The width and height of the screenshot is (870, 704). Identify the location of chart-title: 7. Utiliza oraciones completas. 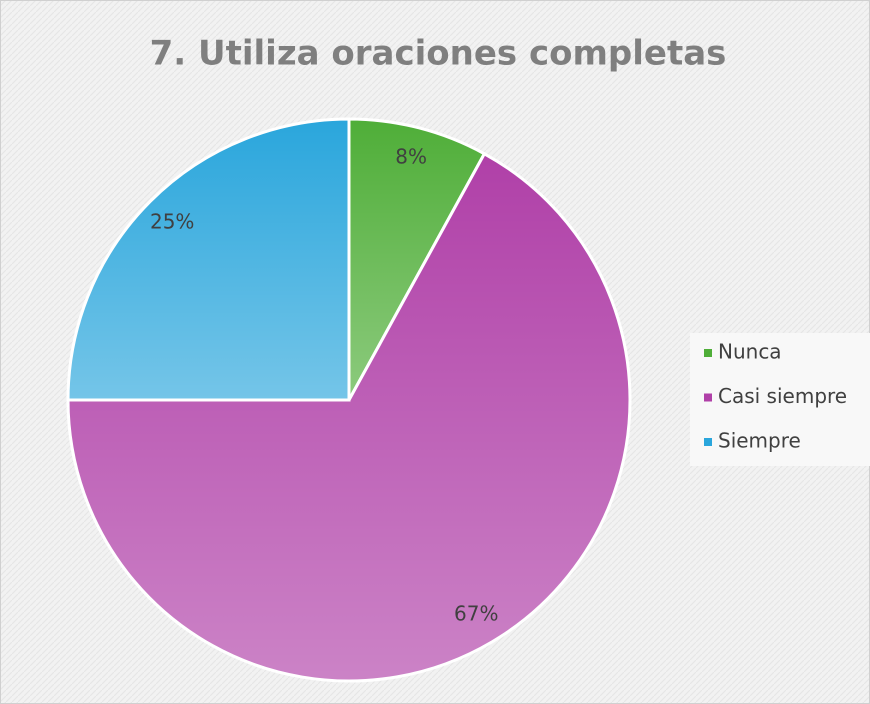
(438, 54).